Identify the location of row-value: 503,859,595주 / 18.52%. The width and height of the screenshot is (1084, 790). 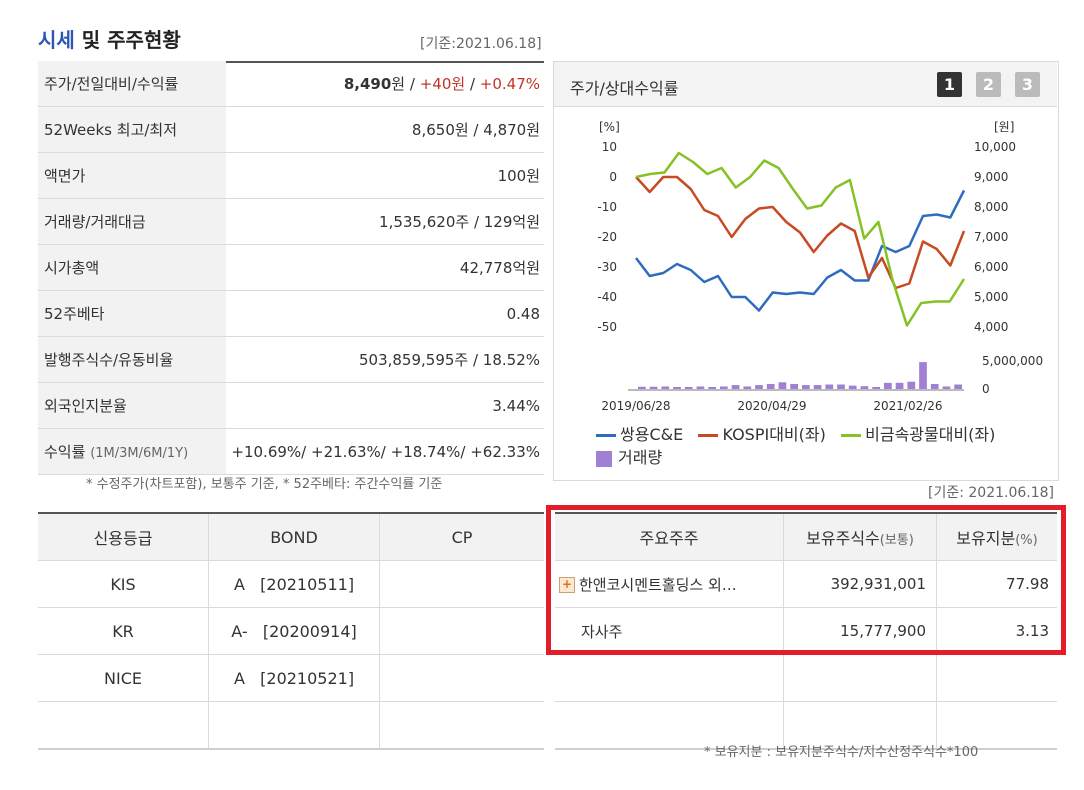
(385, 359).